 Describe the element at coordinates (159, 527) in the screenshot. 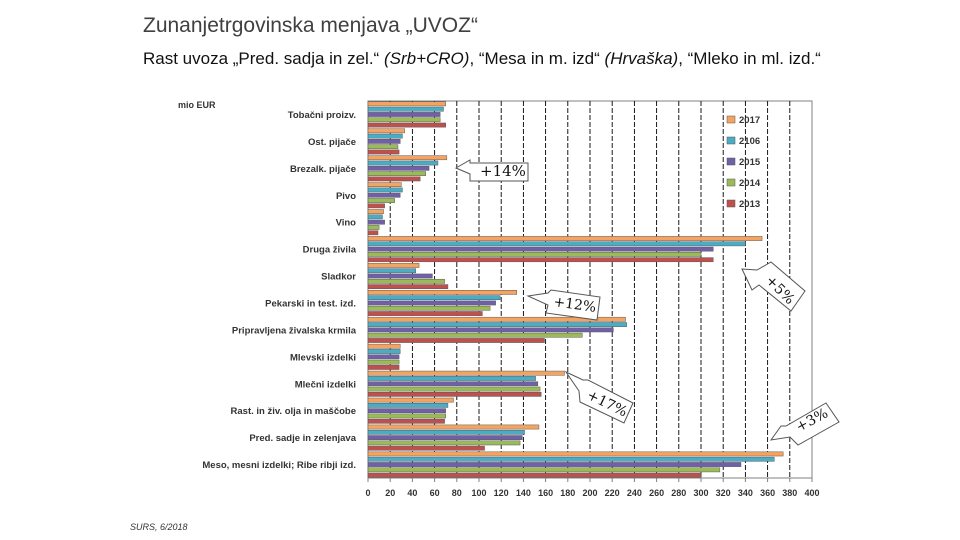

I see `source-note: SURS, 6/2018` at that location.